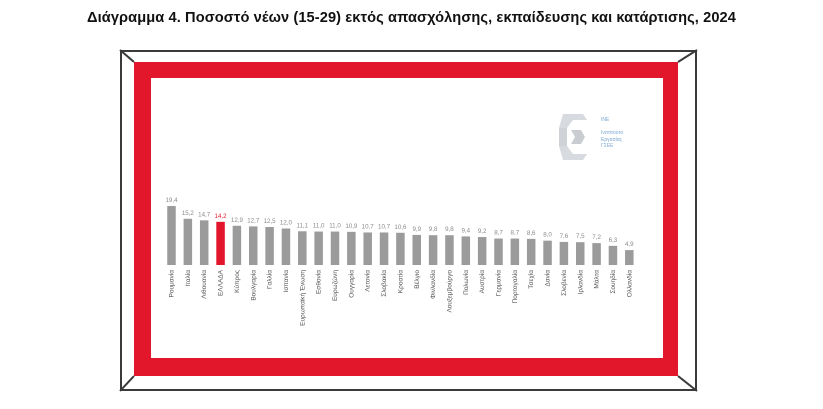  Describe the element at coordinates (172, 284) in the screenshot. I see `category-label-0: Ρουμανία` at that location.